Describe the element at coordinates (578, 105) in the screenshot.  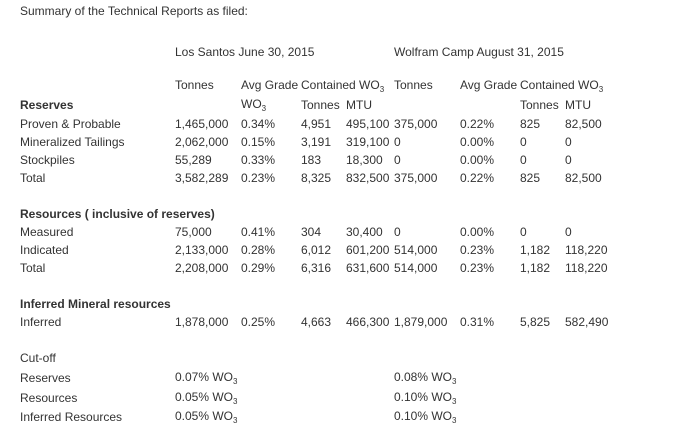
I see `header-mtu-wc: MTU` at that location.